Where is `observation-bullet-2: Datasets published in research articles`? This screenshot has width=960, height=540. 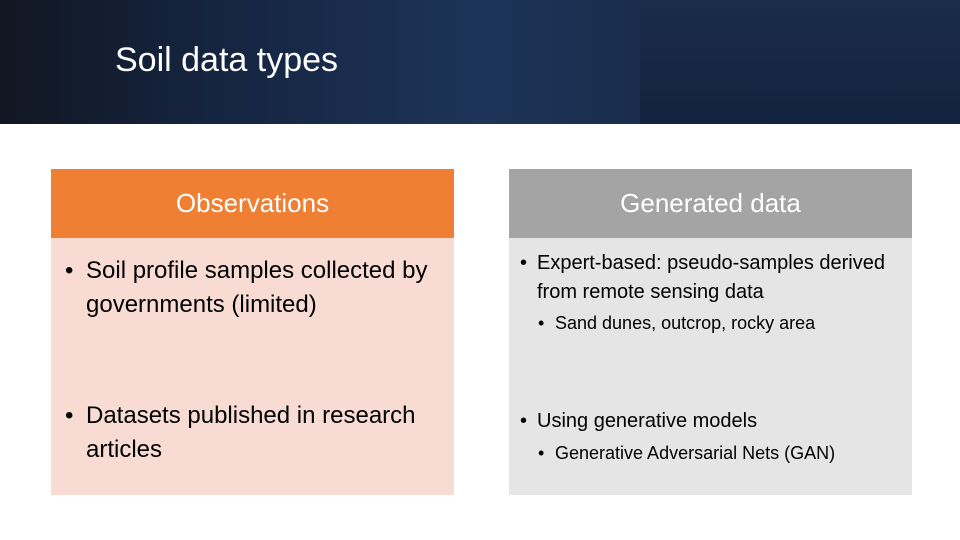
observation-bullet-2: Datasets published in research articles is located at coordinates (251, 432).